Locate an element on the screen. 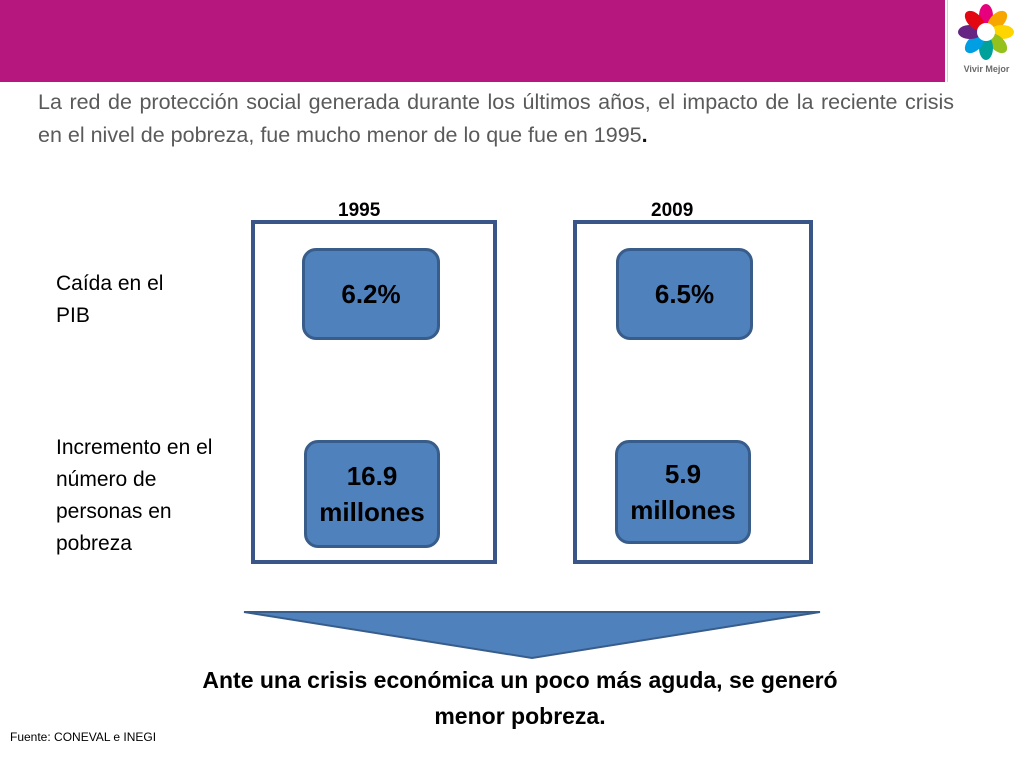 The height and width of the screenshot is (768, 1024). logo: Vivir Mejor is located at coordinates (985, 41).